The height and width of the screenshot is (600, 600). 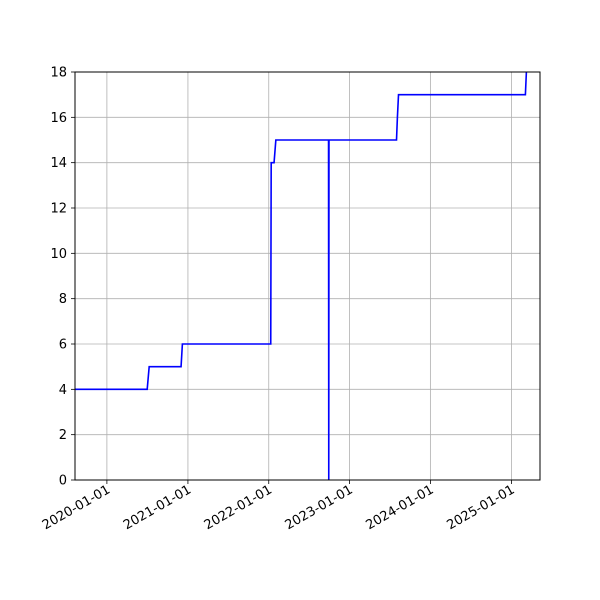 I want to click on y-tick-label: 10, so click(x=58, y=254).